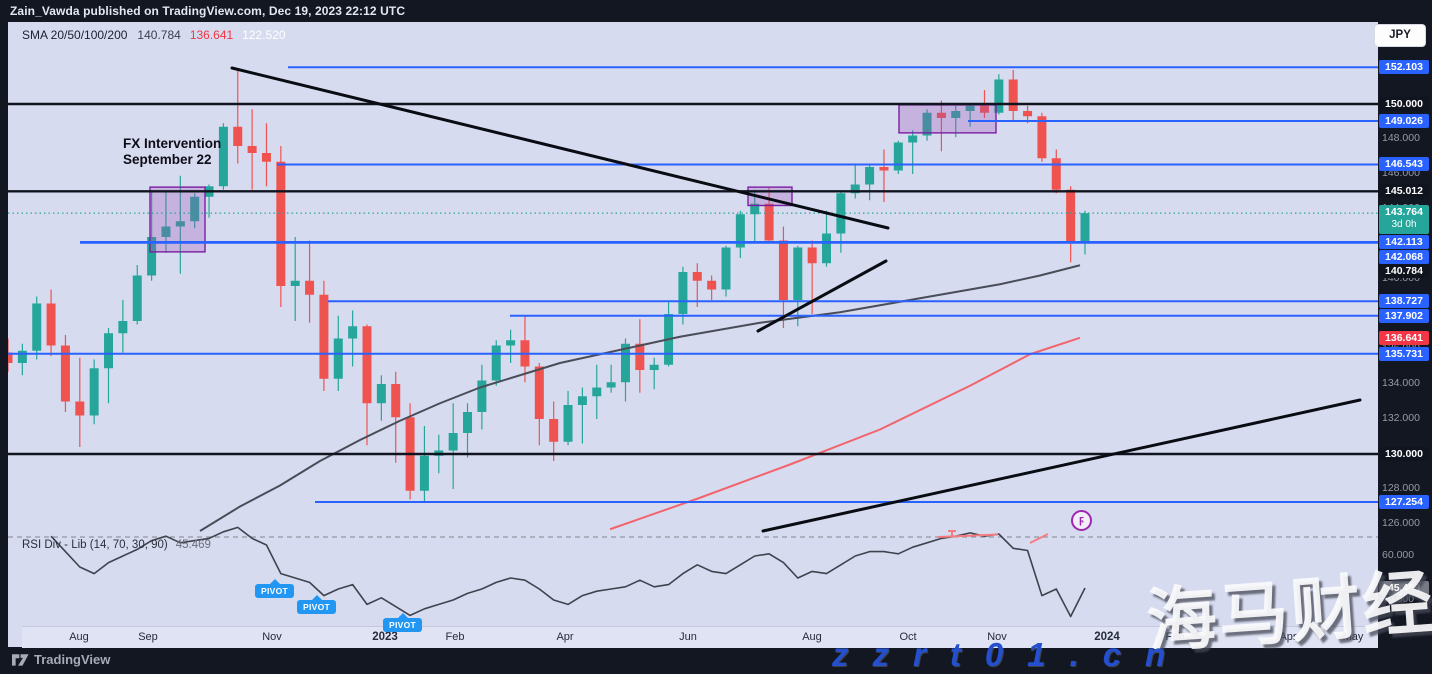  I want to click on sma-value-3: 122.520, so click(264, 35).